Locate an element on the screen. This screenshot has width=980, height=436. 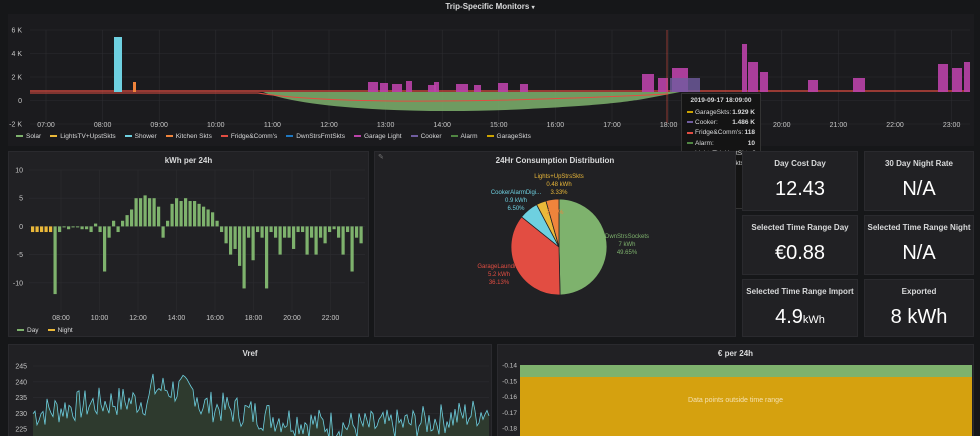
euro-overlay-text: Data points outside time range is located at coordinates (735, 400).